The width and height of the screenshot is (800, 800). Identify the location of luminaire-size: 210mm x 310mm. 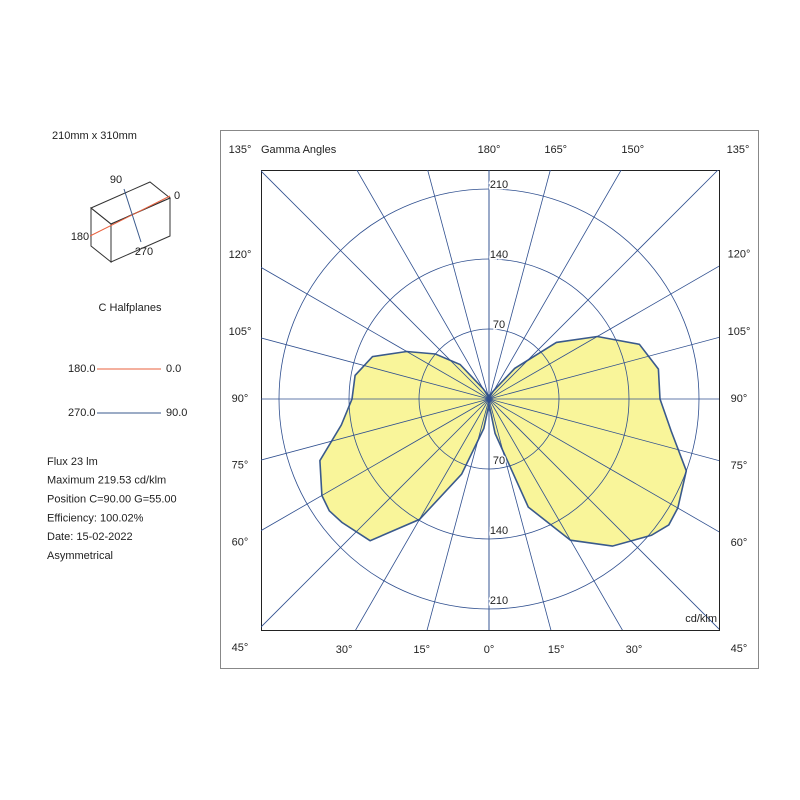
(94, 136).